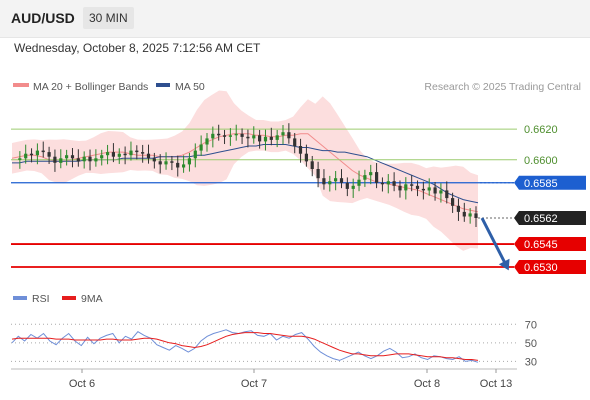 The height and width of the screenshot is (400, 590). I want to click on rsi-tick-label: 70, so click(531, 325).